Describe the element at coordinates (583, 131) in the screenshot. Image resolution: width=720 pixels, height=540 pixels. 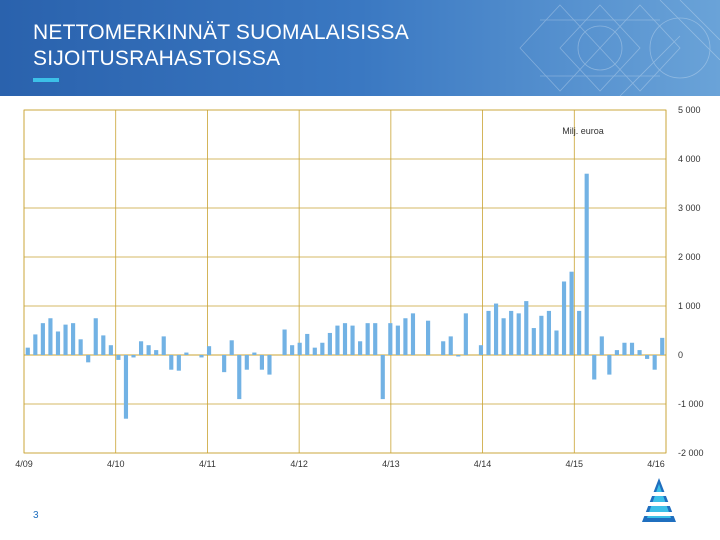
I see `unit-label: Milj. euroa` at that location.